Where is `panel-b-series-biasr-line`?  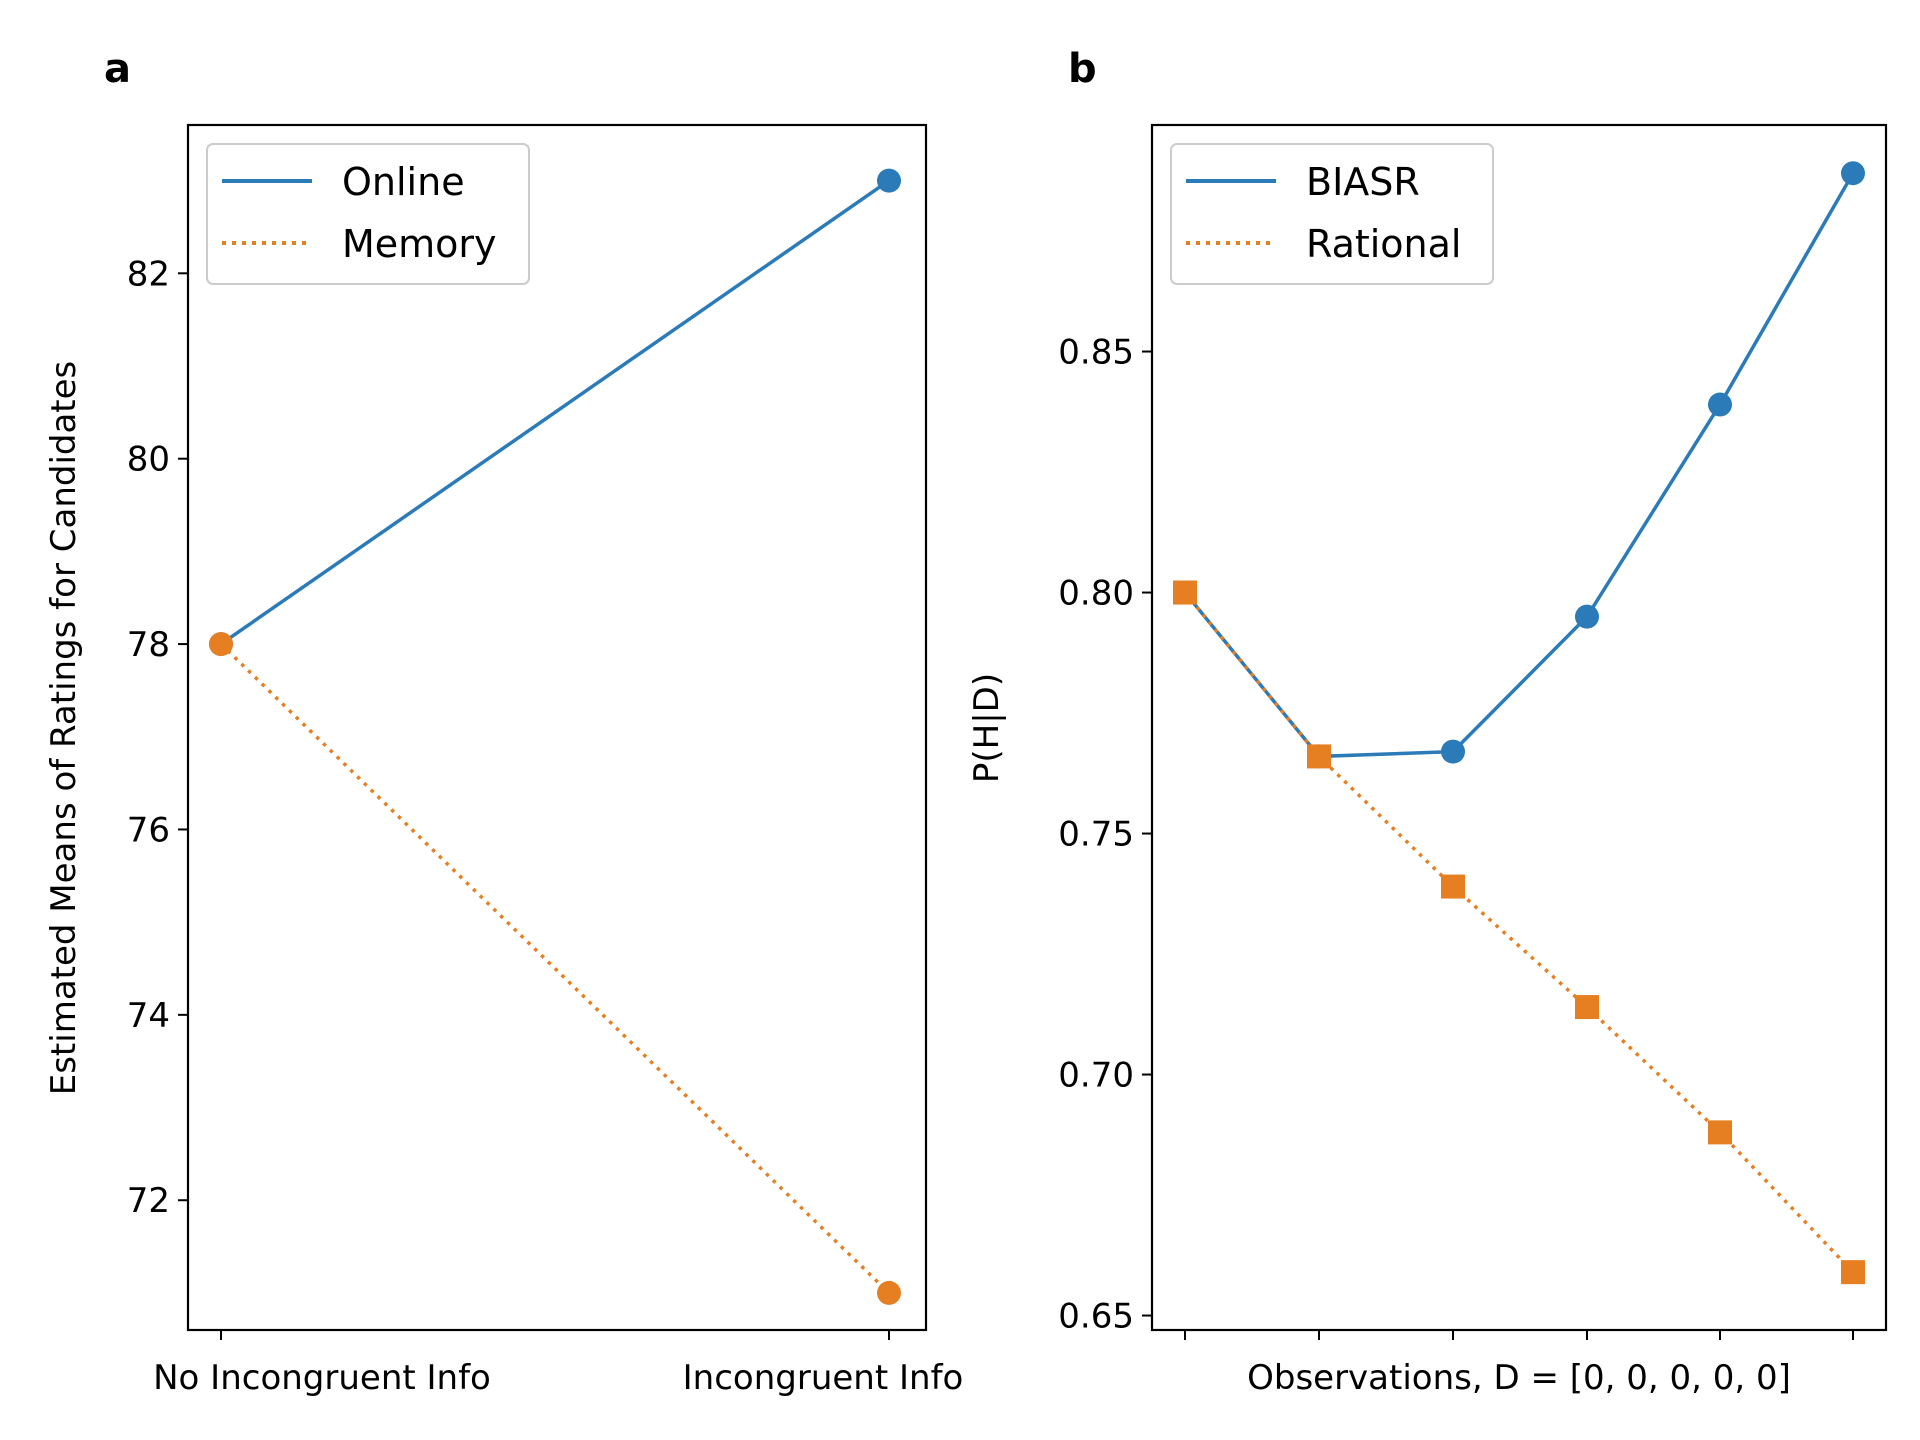
panel-b-series-biasr-line is located at coordinates (1519, 465).